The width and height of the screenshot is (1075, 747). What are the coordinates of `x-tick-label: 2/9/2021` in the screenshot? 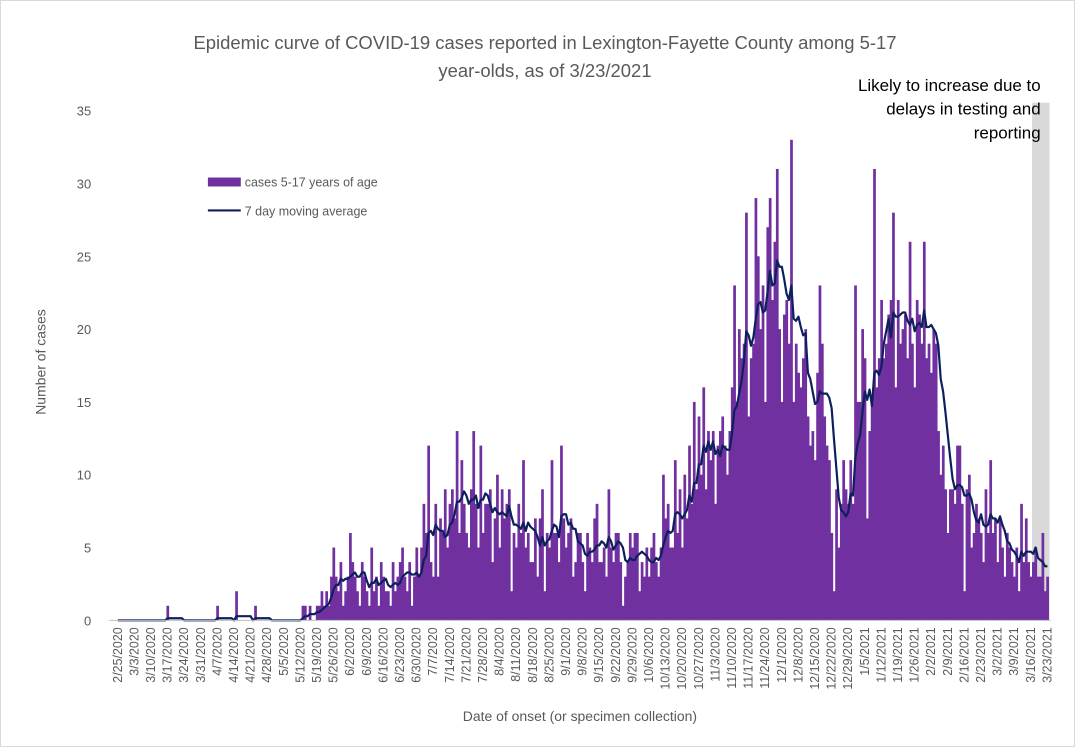 It's located at (948, 651).